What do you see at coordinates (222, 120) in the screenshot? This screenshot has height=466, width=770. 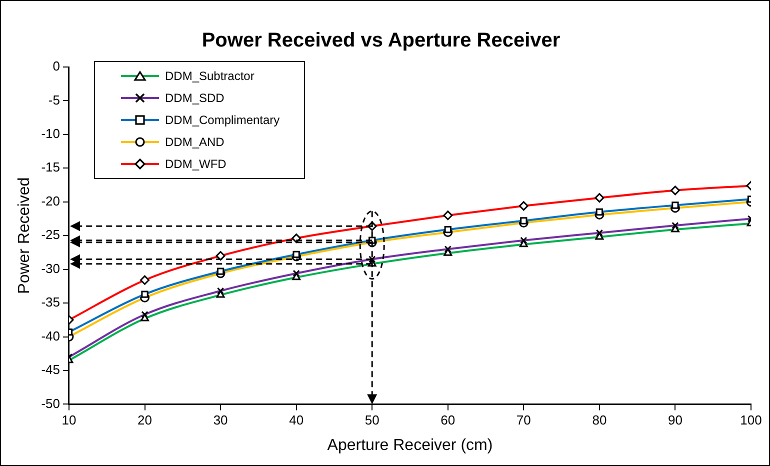 I see `legend-label: DDM_Complimentary` at bounding box center [222, 120].